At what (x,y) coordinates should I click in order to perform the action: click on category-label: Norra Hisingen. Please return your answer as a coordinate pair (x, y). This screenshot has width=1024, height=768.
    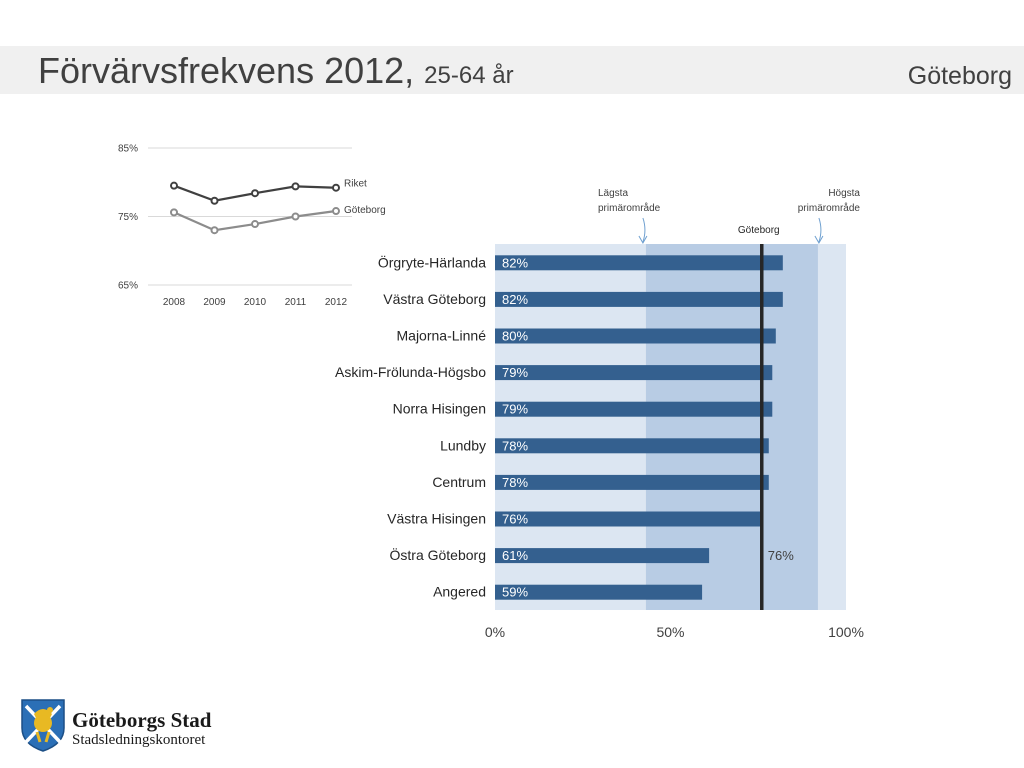
    Looking at the image, I should click on (439, 409).